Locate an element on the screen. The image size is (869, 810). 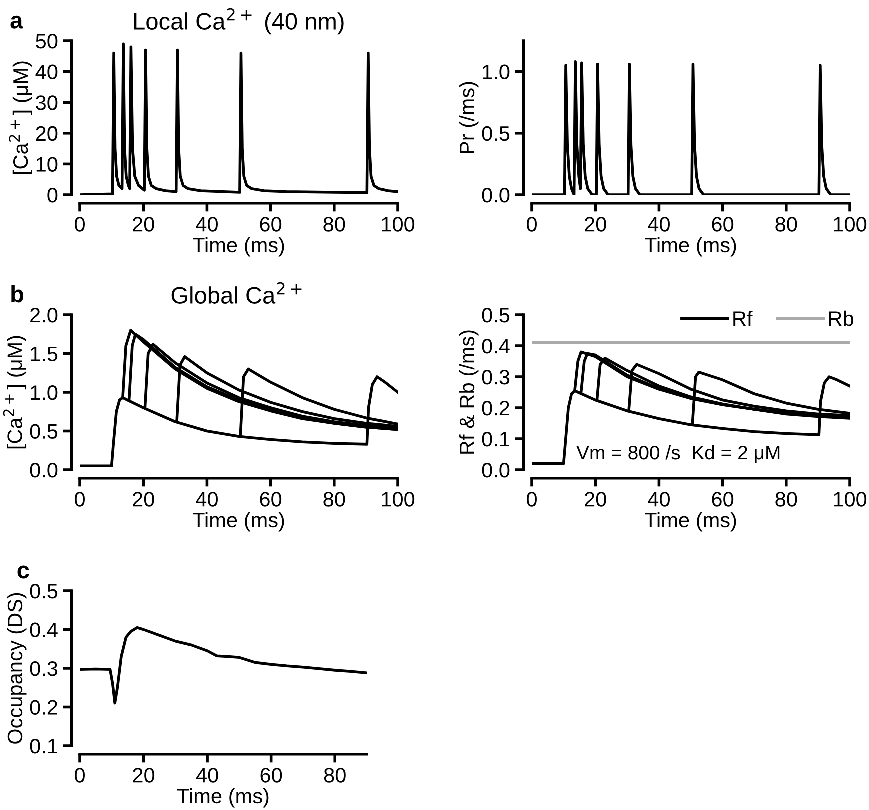
chart-title: Local Ca$^{2+}$ (40 nm) is located at coordinates (239, 21).